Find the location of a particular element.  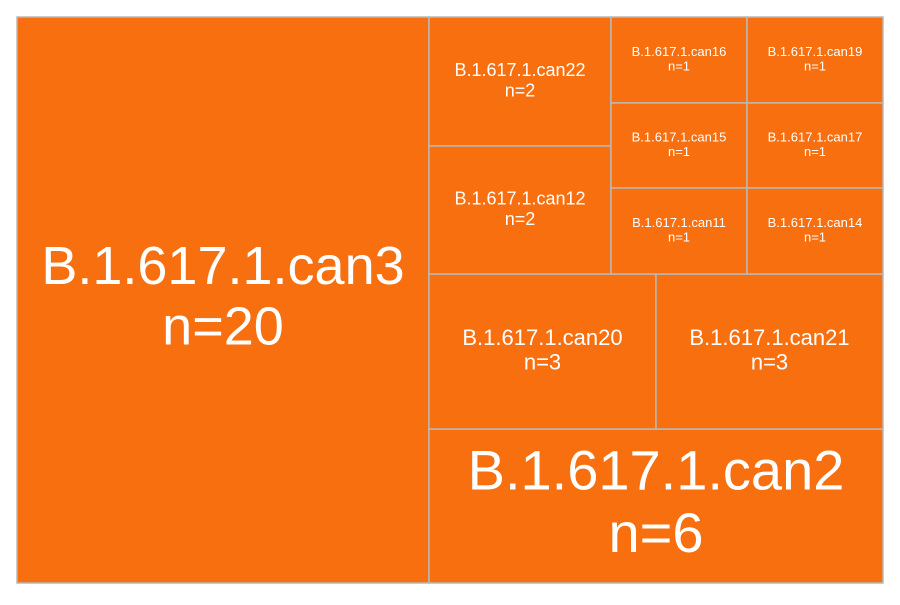

treemap-tile-name-label: B.1.617.1.can21 is located at coordinates (769, 337).